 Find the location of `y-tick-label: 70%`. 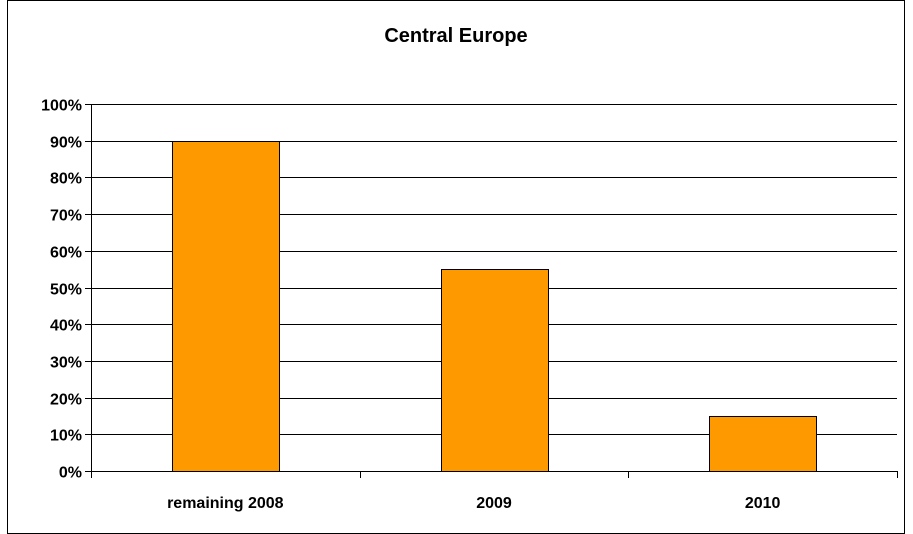

y-tick-label: 70% is located at coordinates (66, 216).